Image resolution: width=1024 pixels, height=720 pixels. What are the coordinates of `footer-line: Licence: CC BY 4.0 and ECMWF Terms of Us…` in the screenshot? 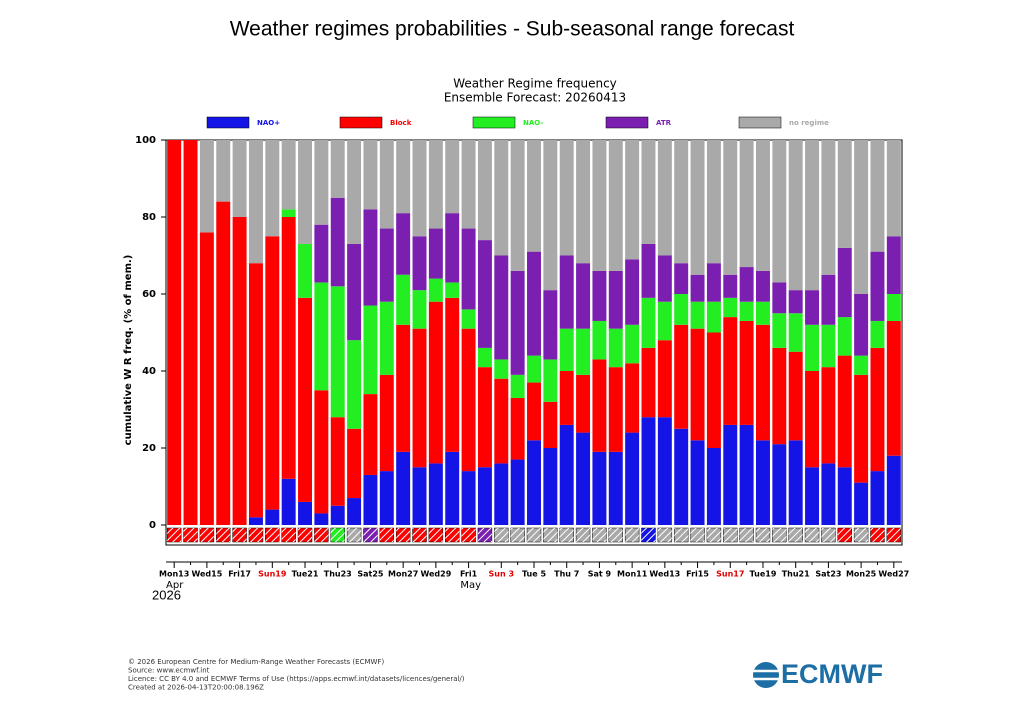 It's located at (296, 679).